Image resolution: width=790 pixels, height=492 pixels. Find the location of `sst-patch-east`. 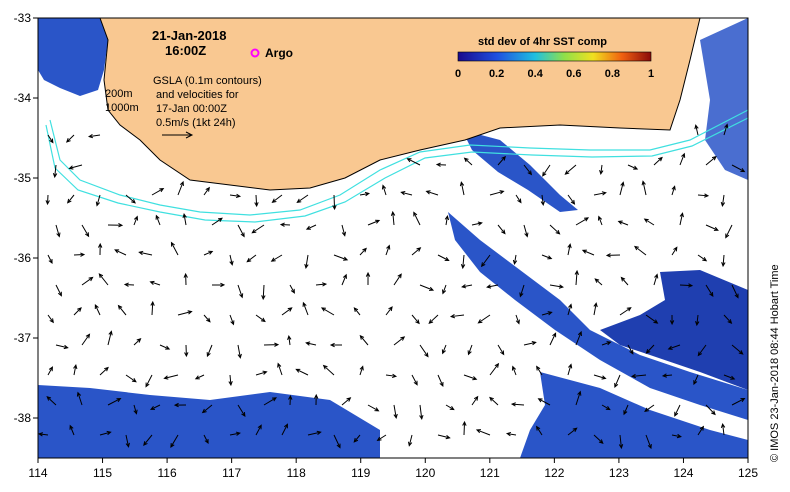

sst-patch-east is located at coordinates (674, 330).